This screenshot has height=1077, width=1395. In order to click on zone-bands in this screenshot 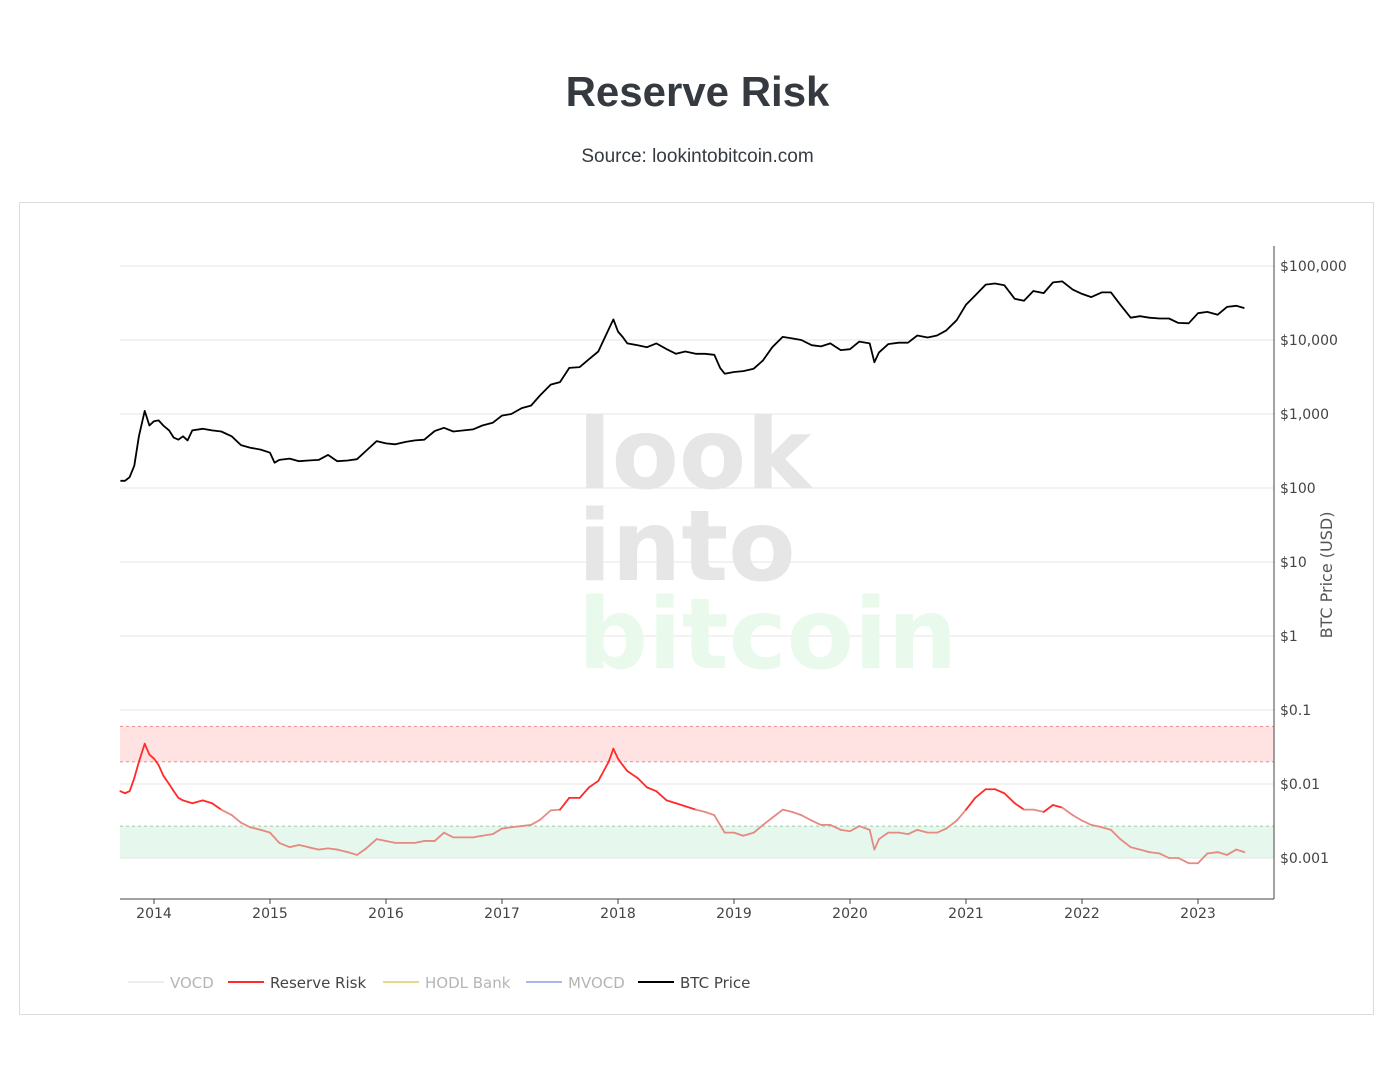, I will do `click(697, 792)`.